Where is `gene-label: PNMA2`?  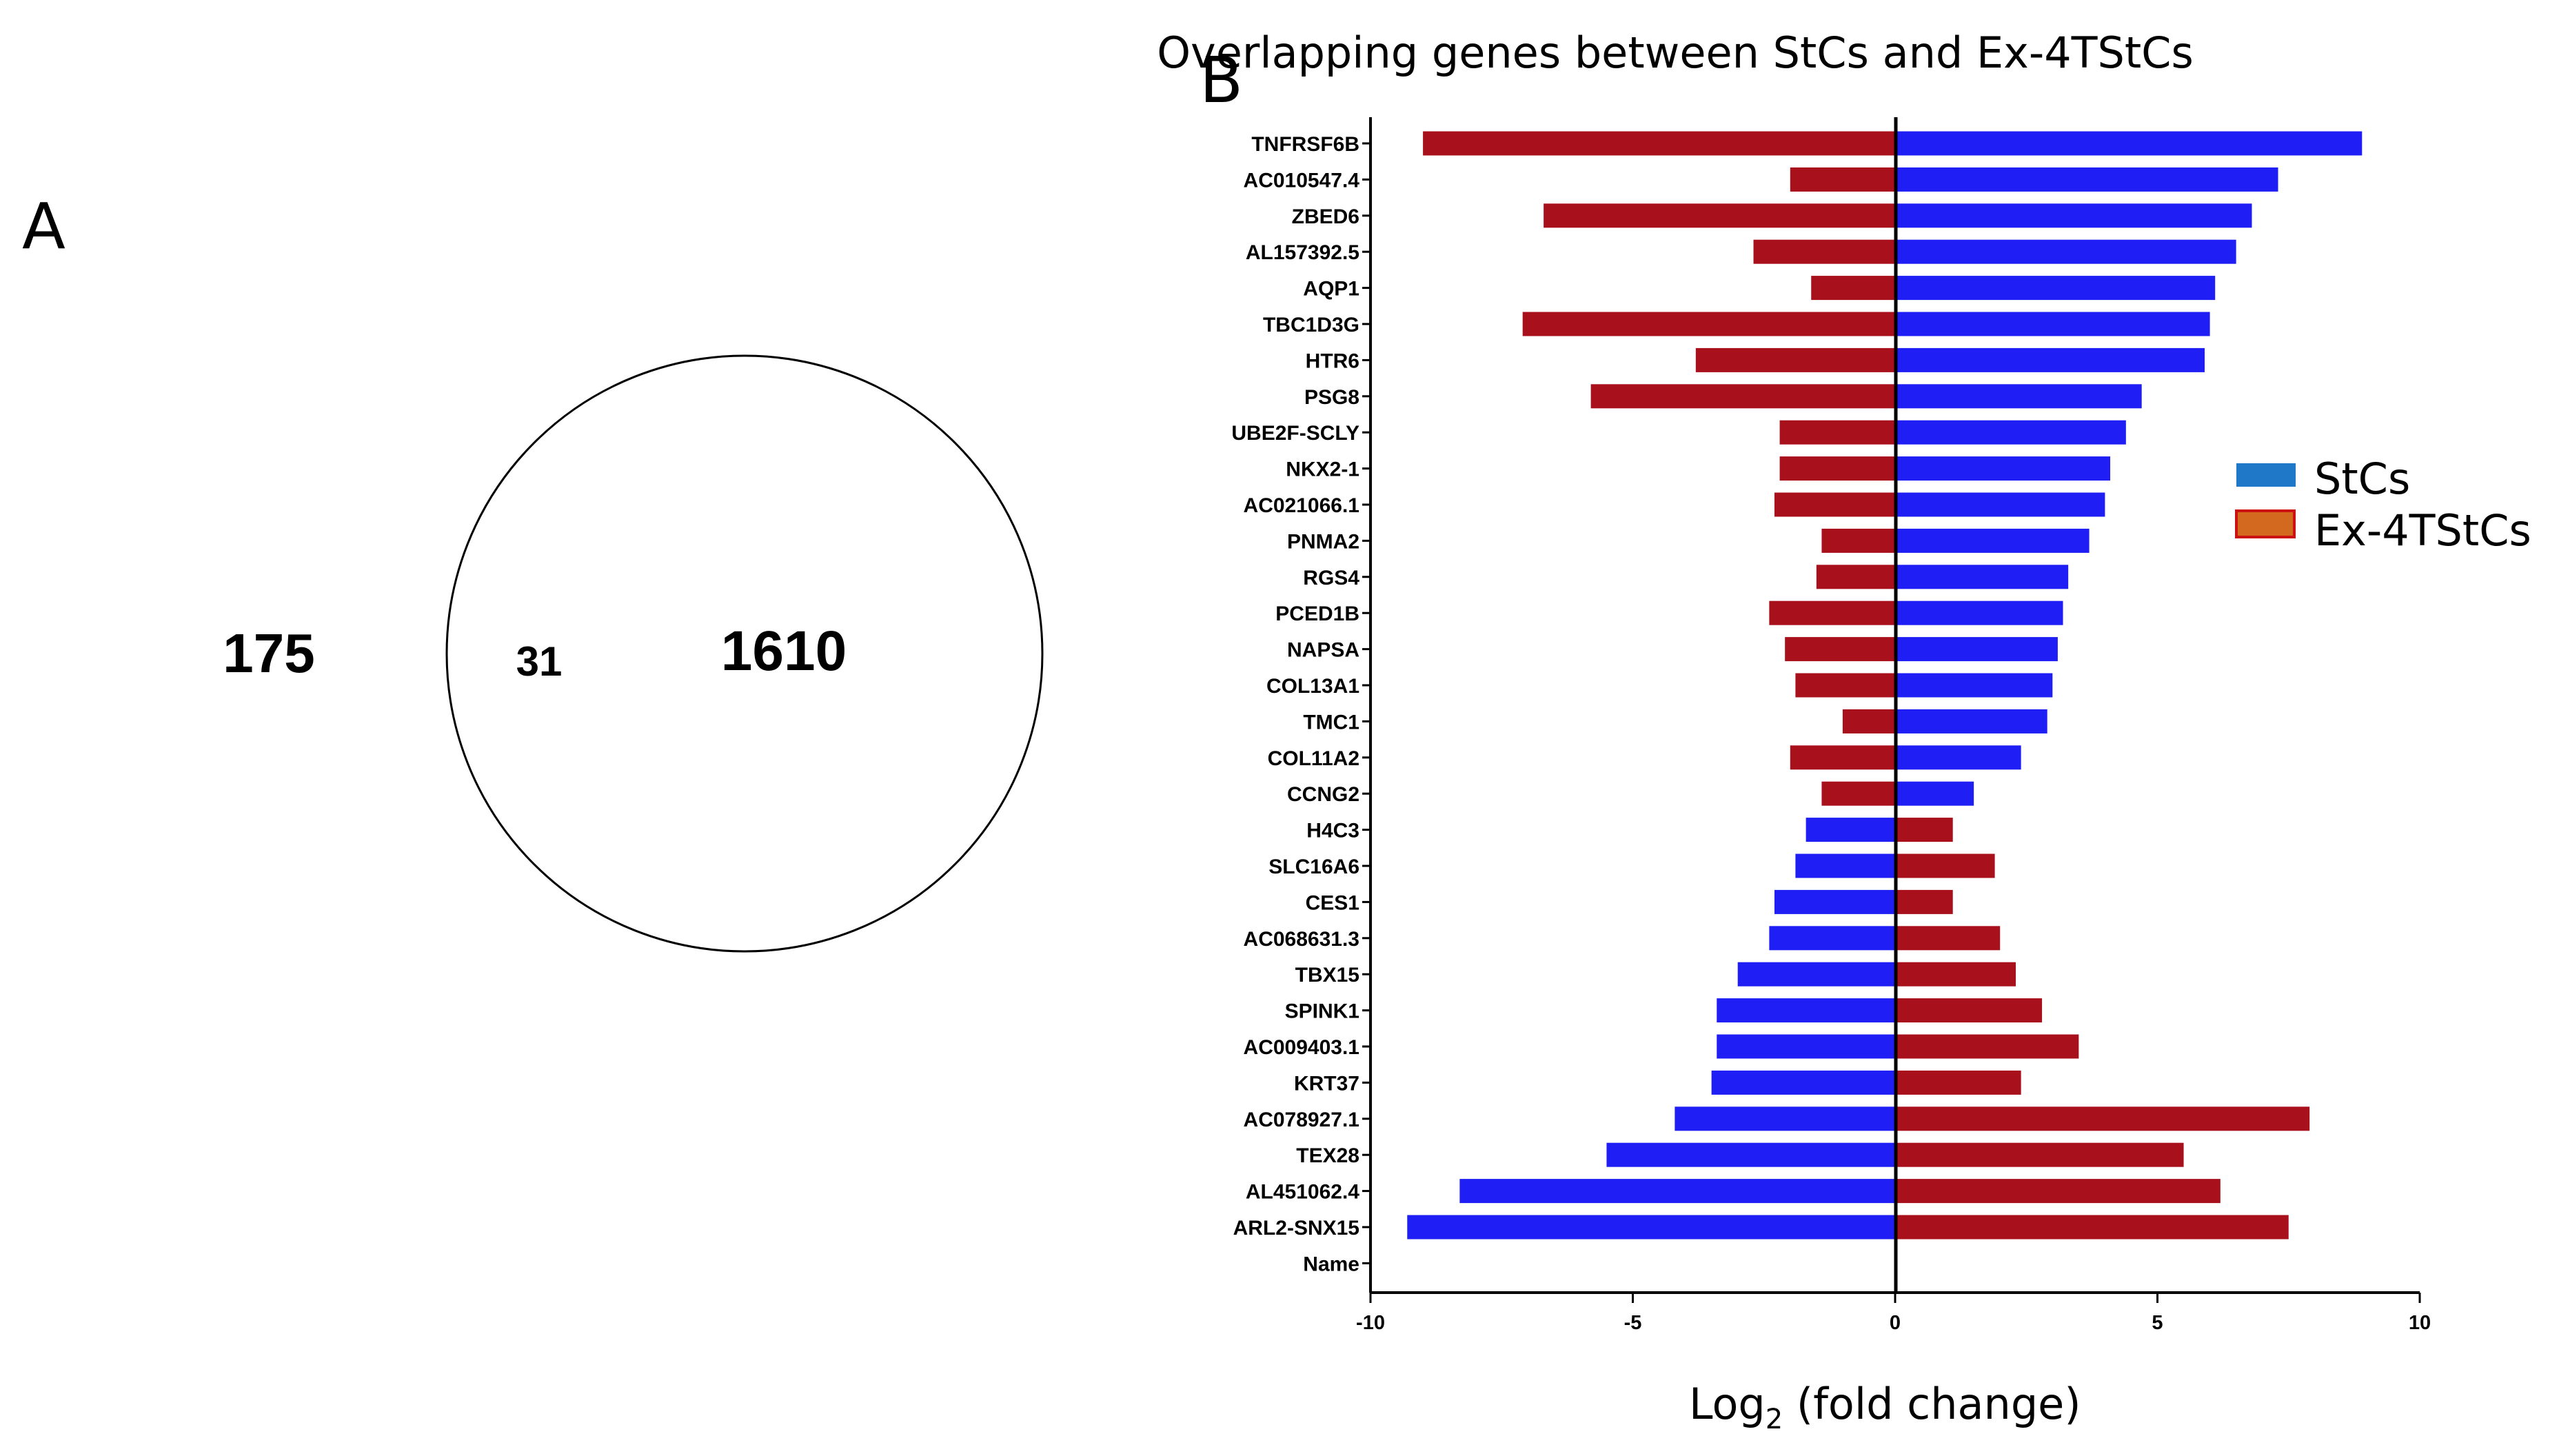
gene-label: PNMA2 is located at coordinates (1323, 541).